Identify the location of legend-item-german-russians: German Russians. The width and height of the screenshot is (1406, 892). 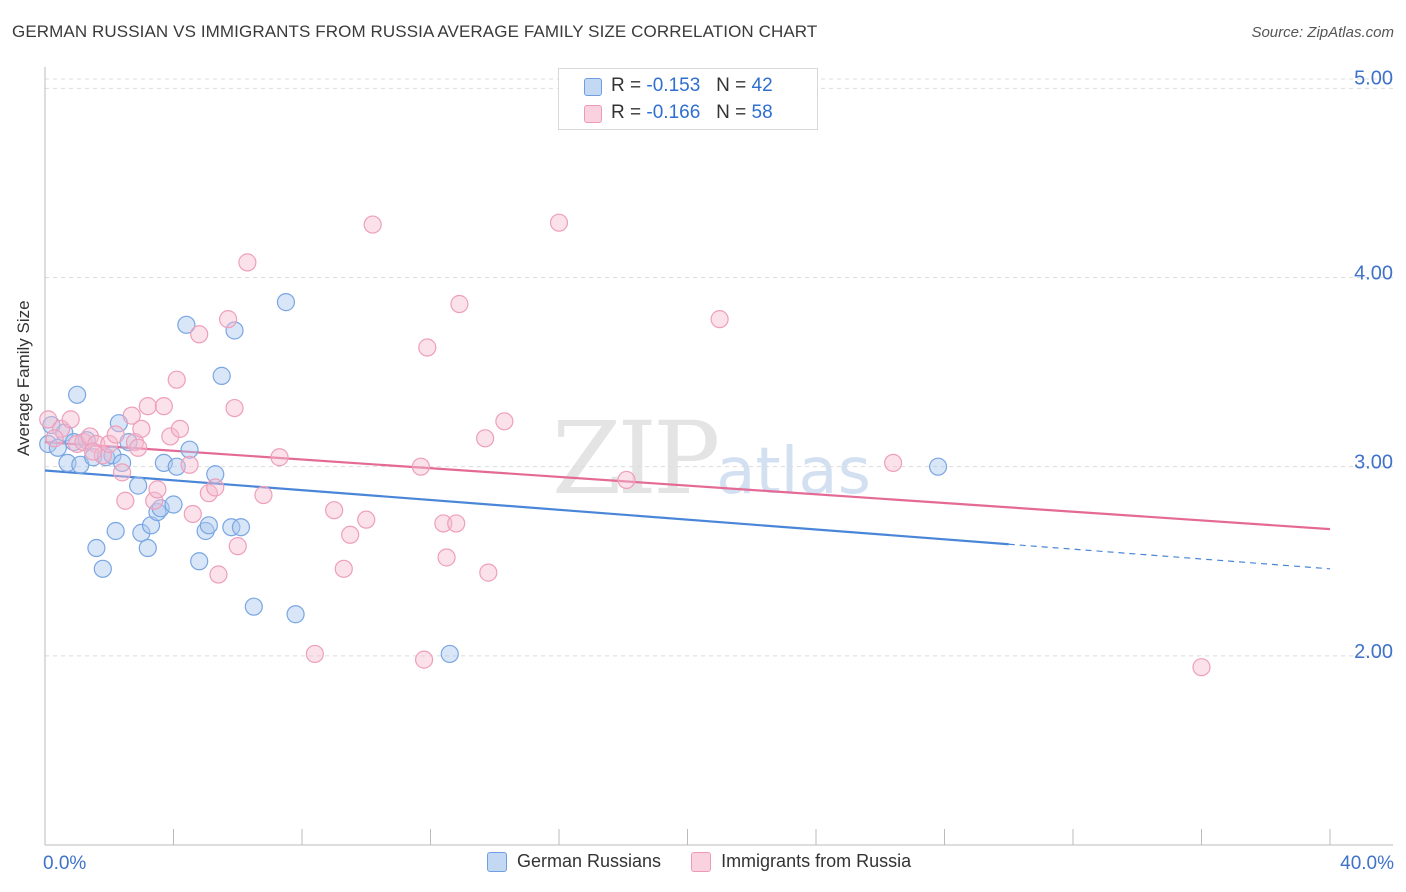
(574, 861).